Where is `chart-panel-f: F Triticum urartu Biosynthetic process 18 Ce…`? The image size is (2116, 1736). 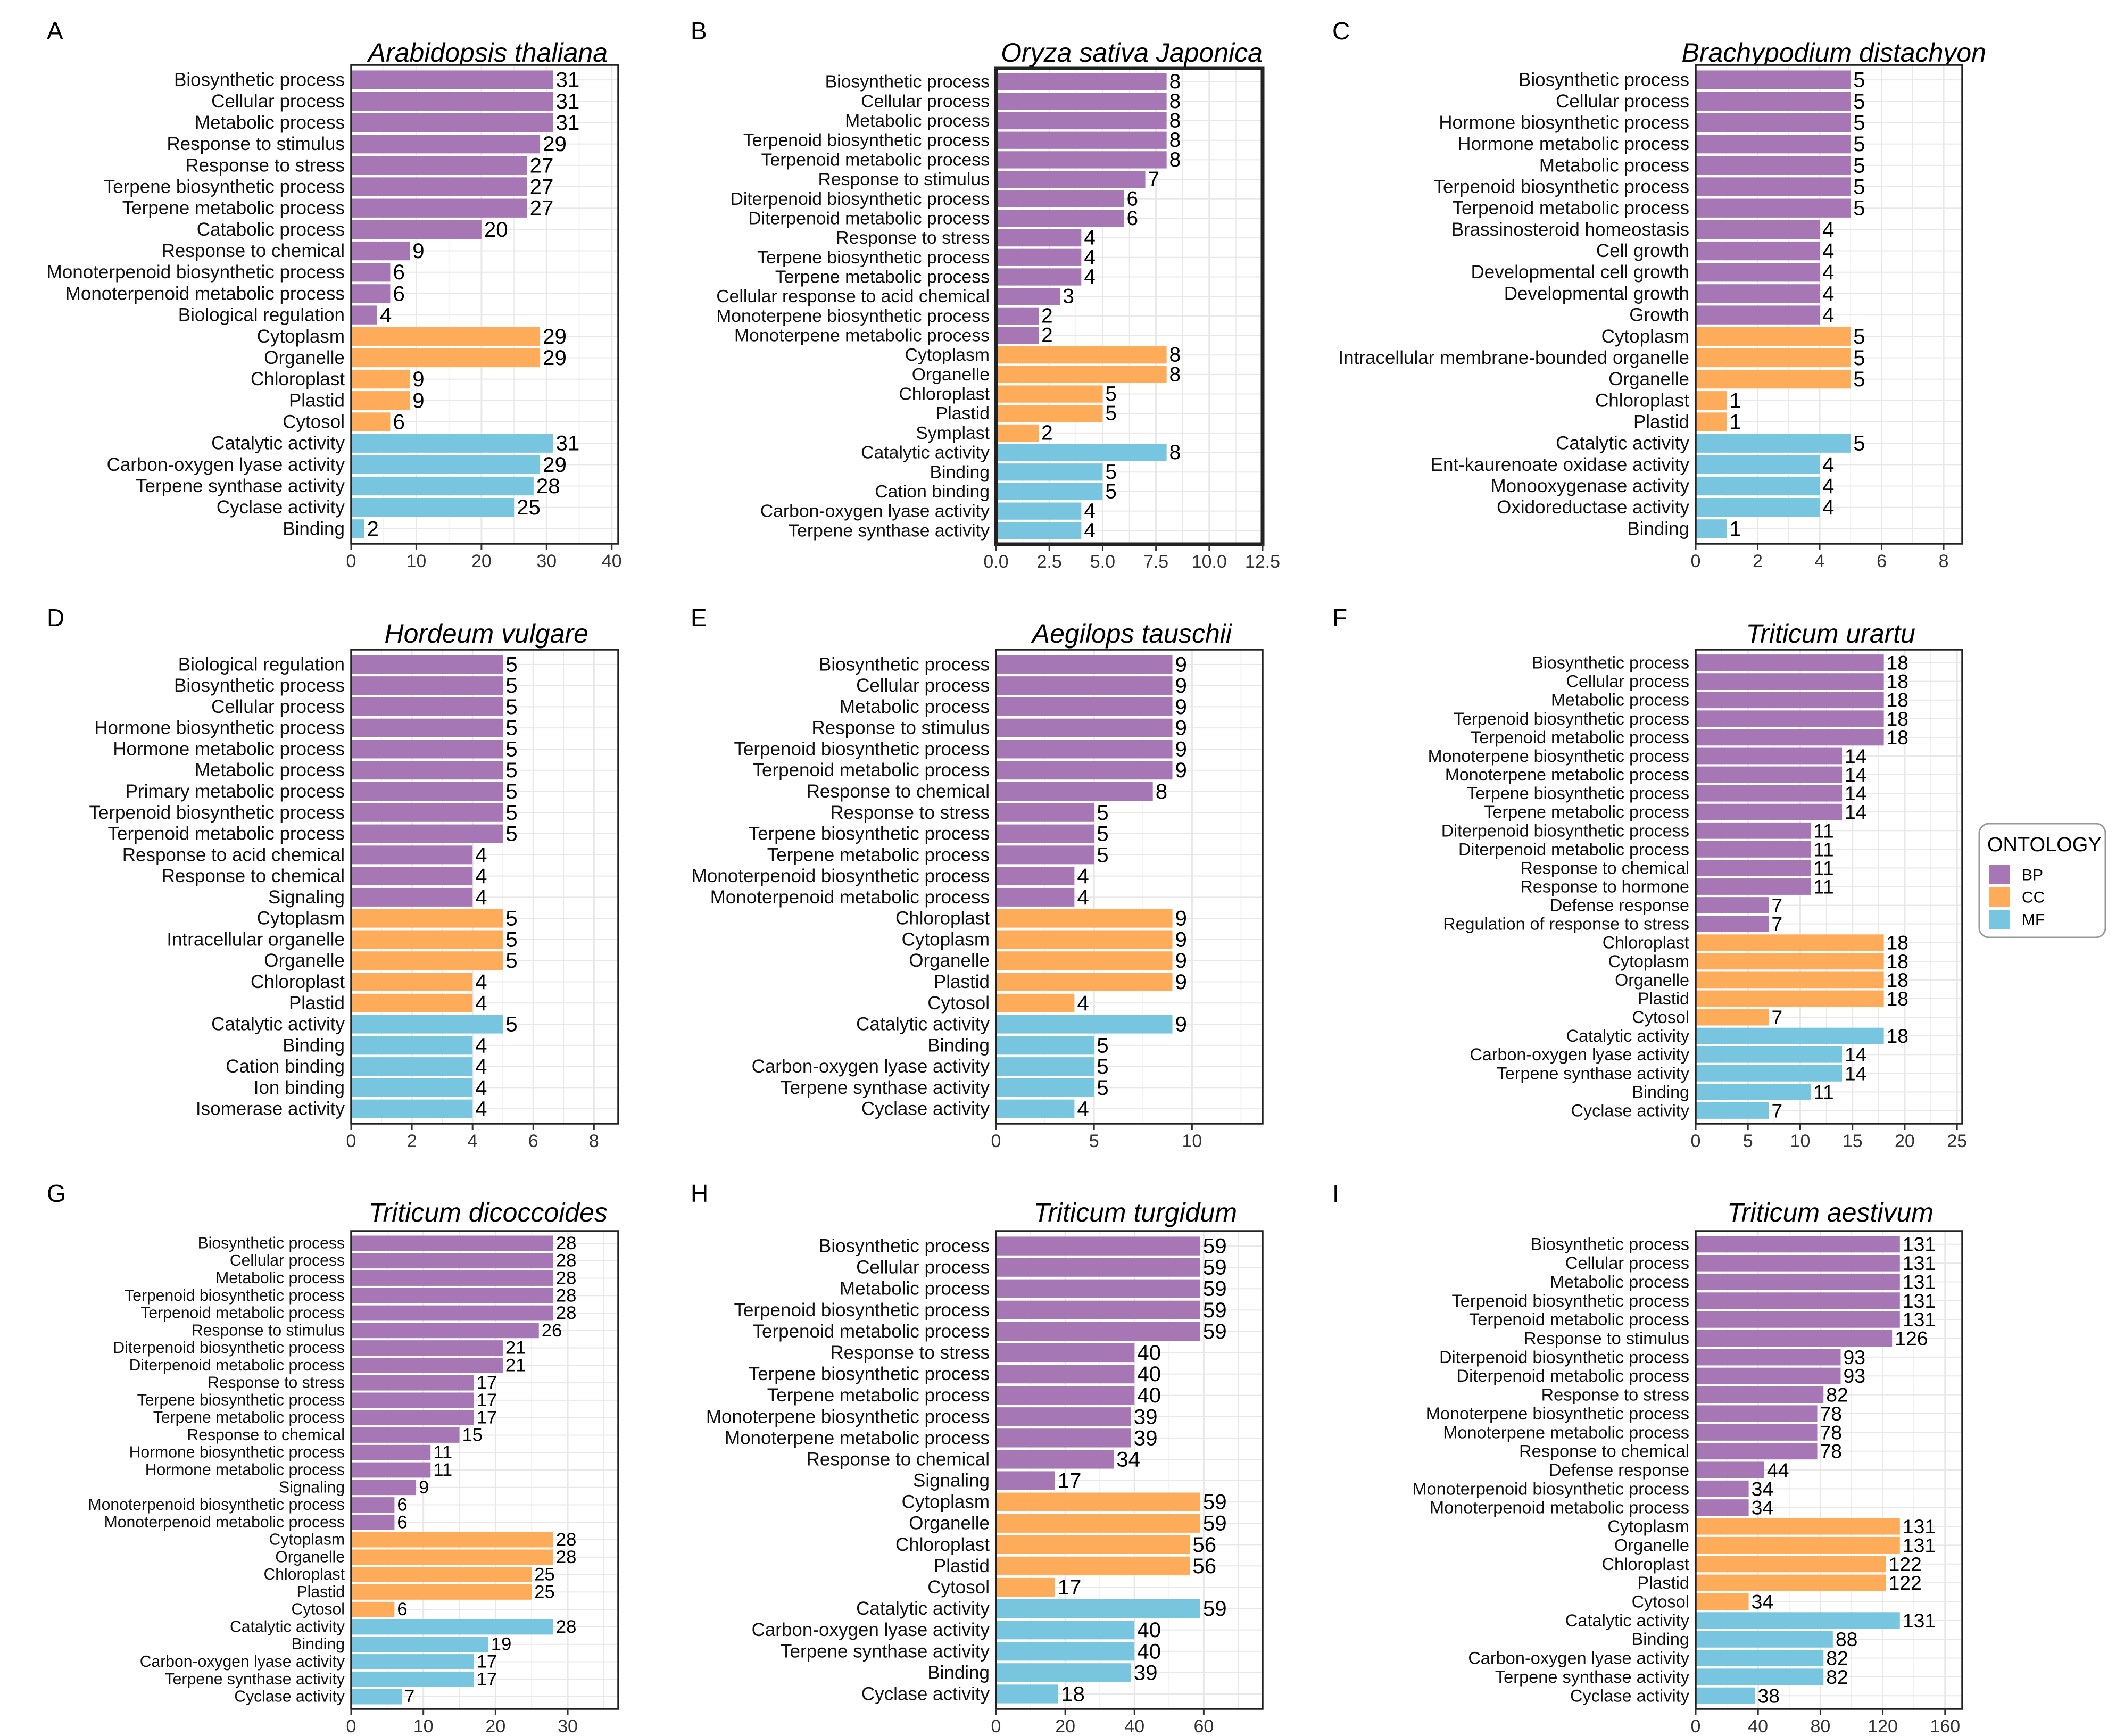
chart-panel-f: F Triticum urartu Biosynthetic process 18 Ce… is located at coordinates (1649, 877).